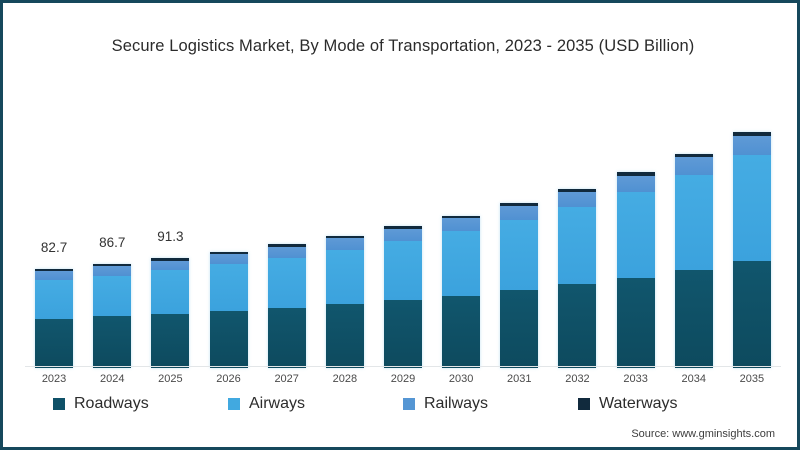 The height and width of the screenshot is (450, 800). I want to click on legend-item-roadways: Roadways, so click(140, 404).